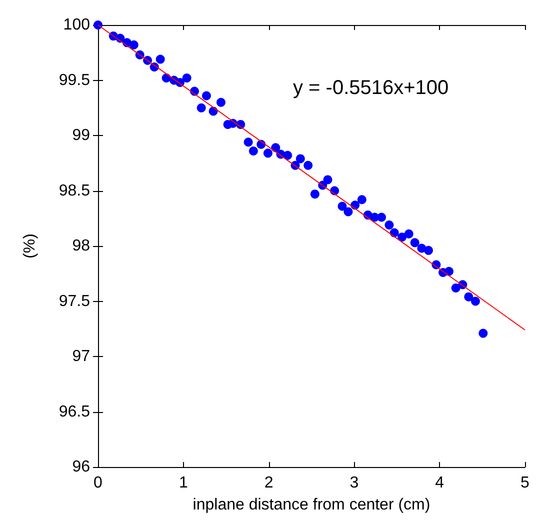 The image size is (545, 527). I want to click on y-tick-label: 96, so click(81, 467).